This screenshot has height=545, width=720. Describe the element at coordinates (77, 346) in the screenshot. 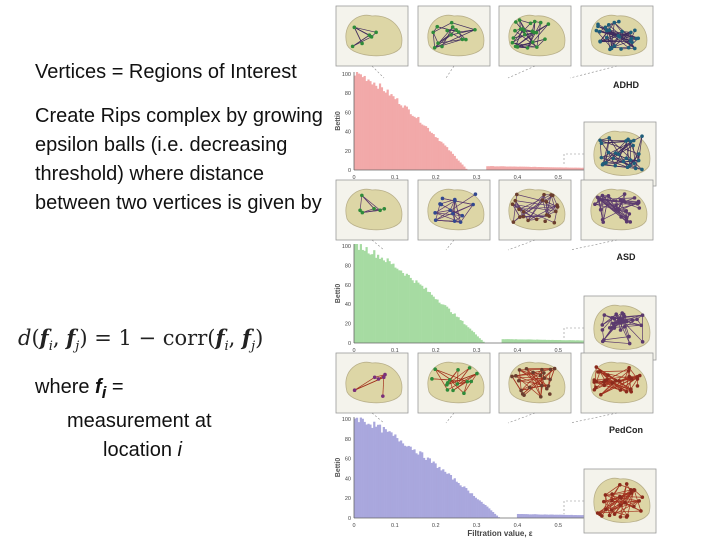

I see `formula-sub-j: j` at that location.